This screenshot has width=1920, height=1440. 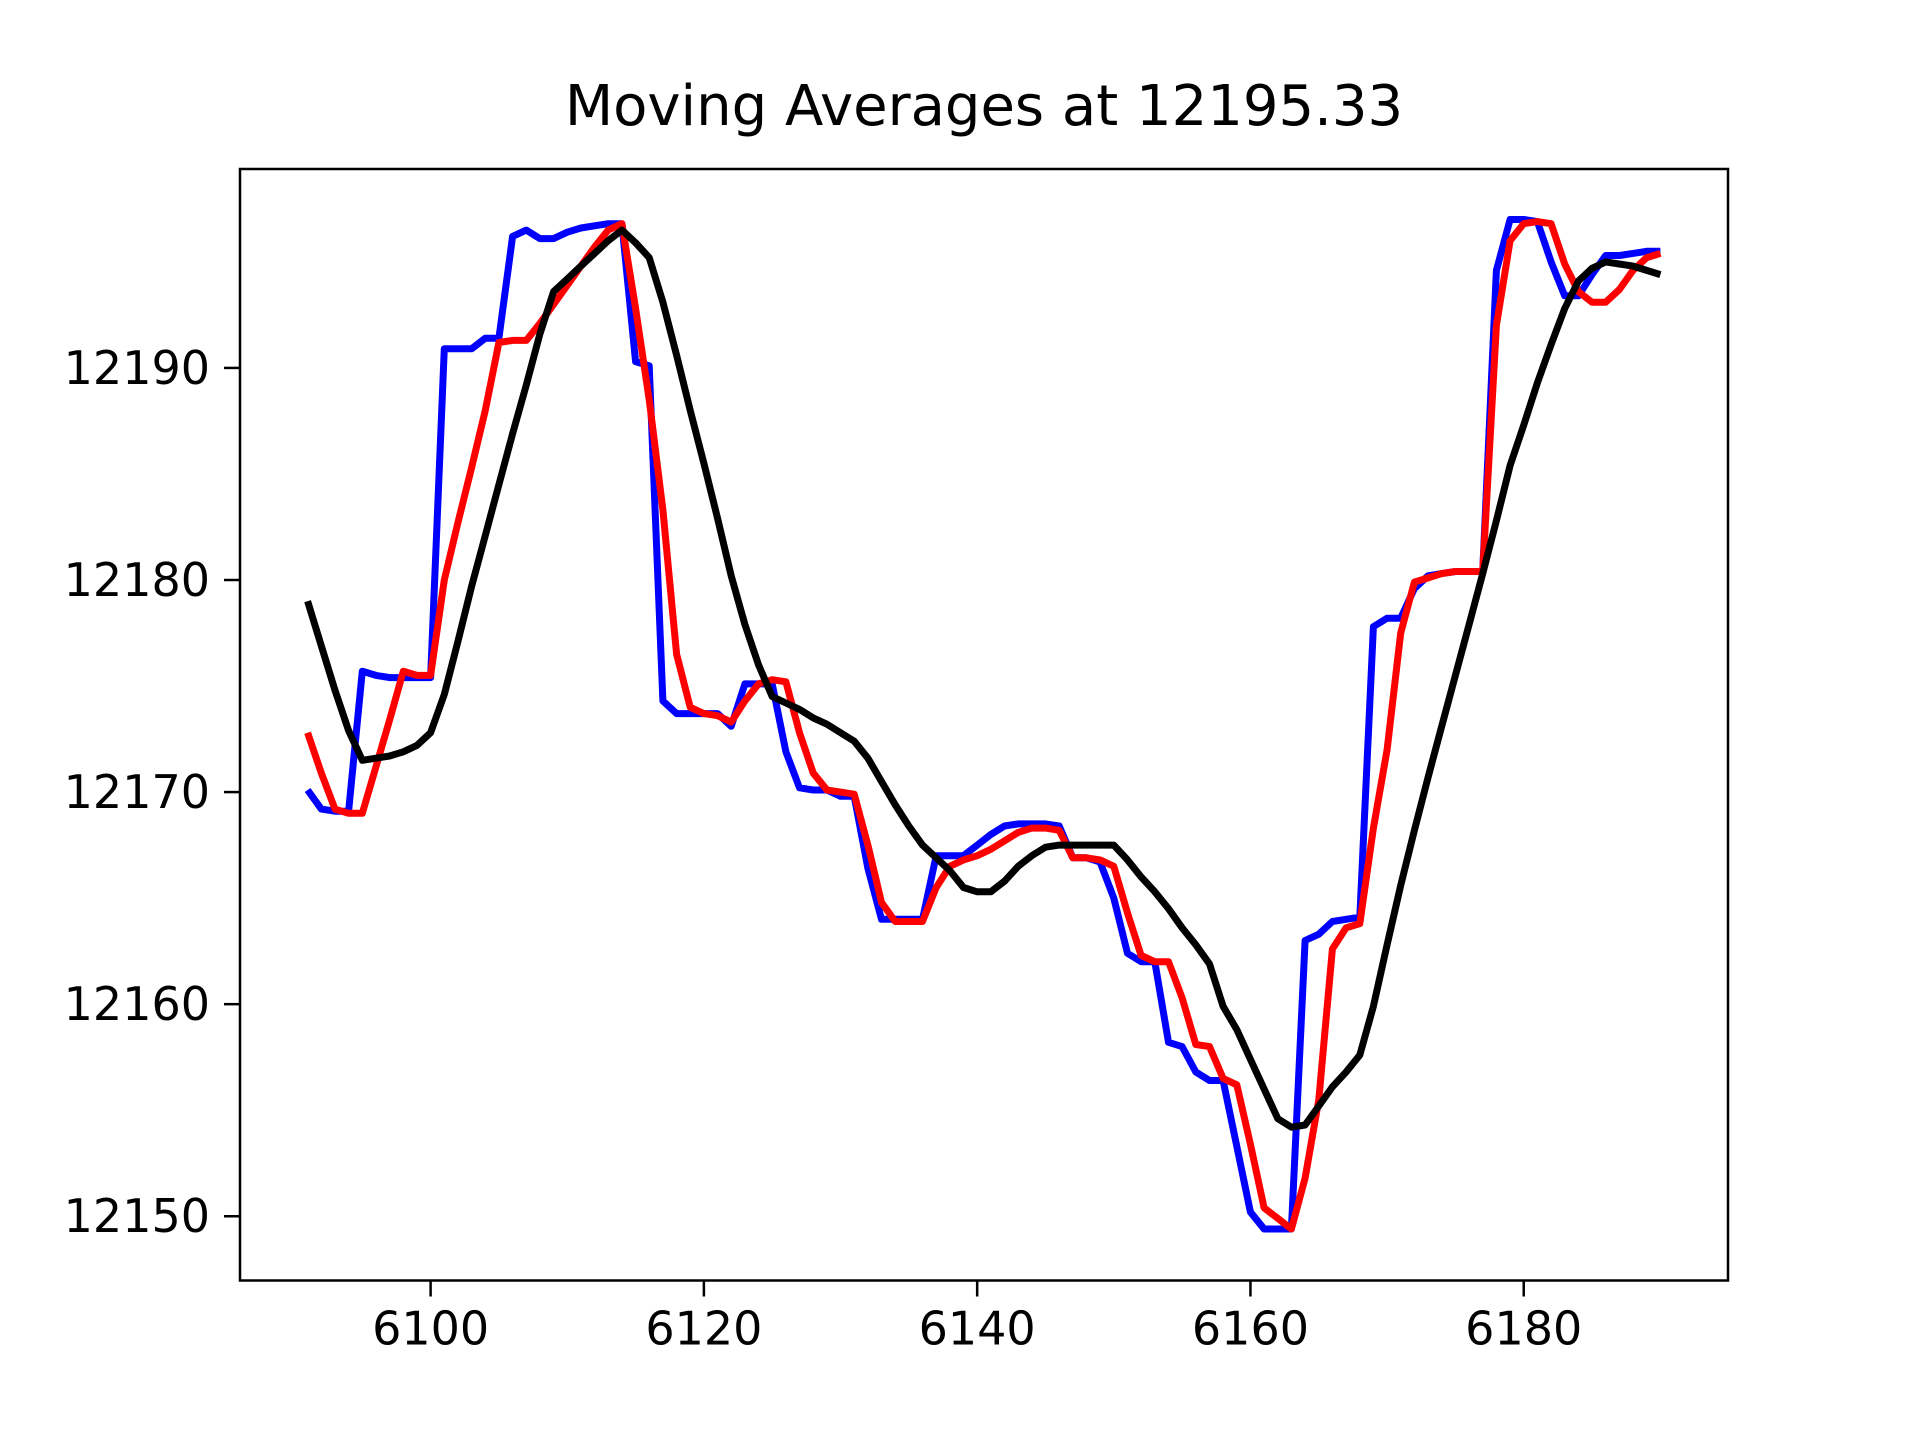 What do you see at coordinates (137, 1004) in the screenshot?
I see `y-tick-label: 12160` at bounding box center [137, 1004].